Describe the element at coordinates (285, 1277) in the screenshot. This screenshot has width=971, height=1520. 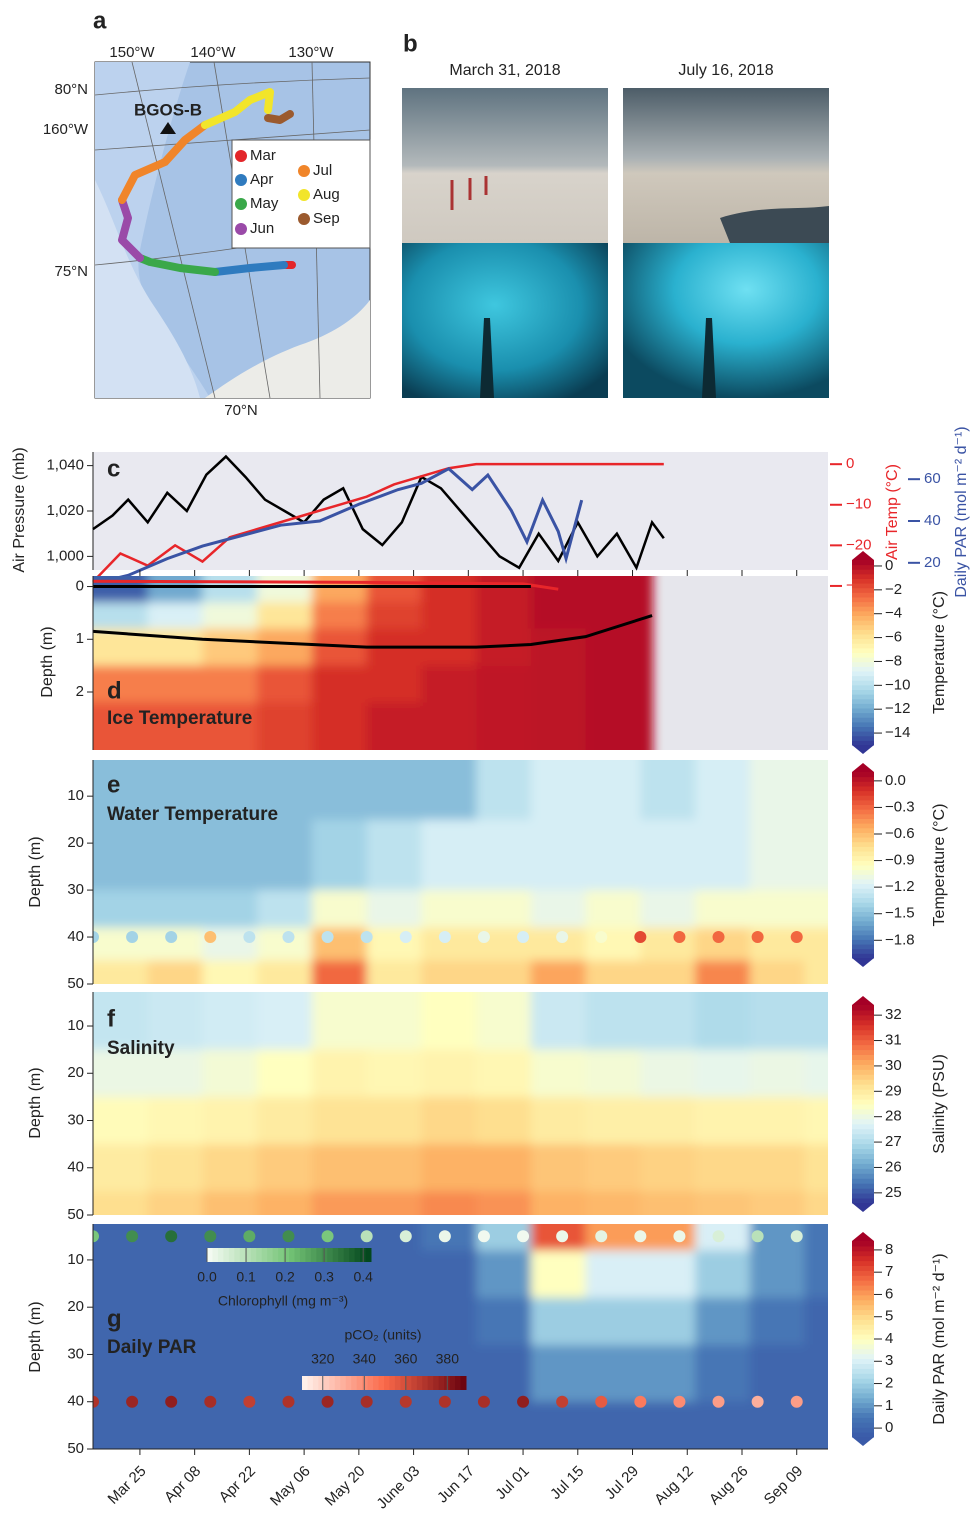
I see `colorbar-tick-label: 0.2` at that location.